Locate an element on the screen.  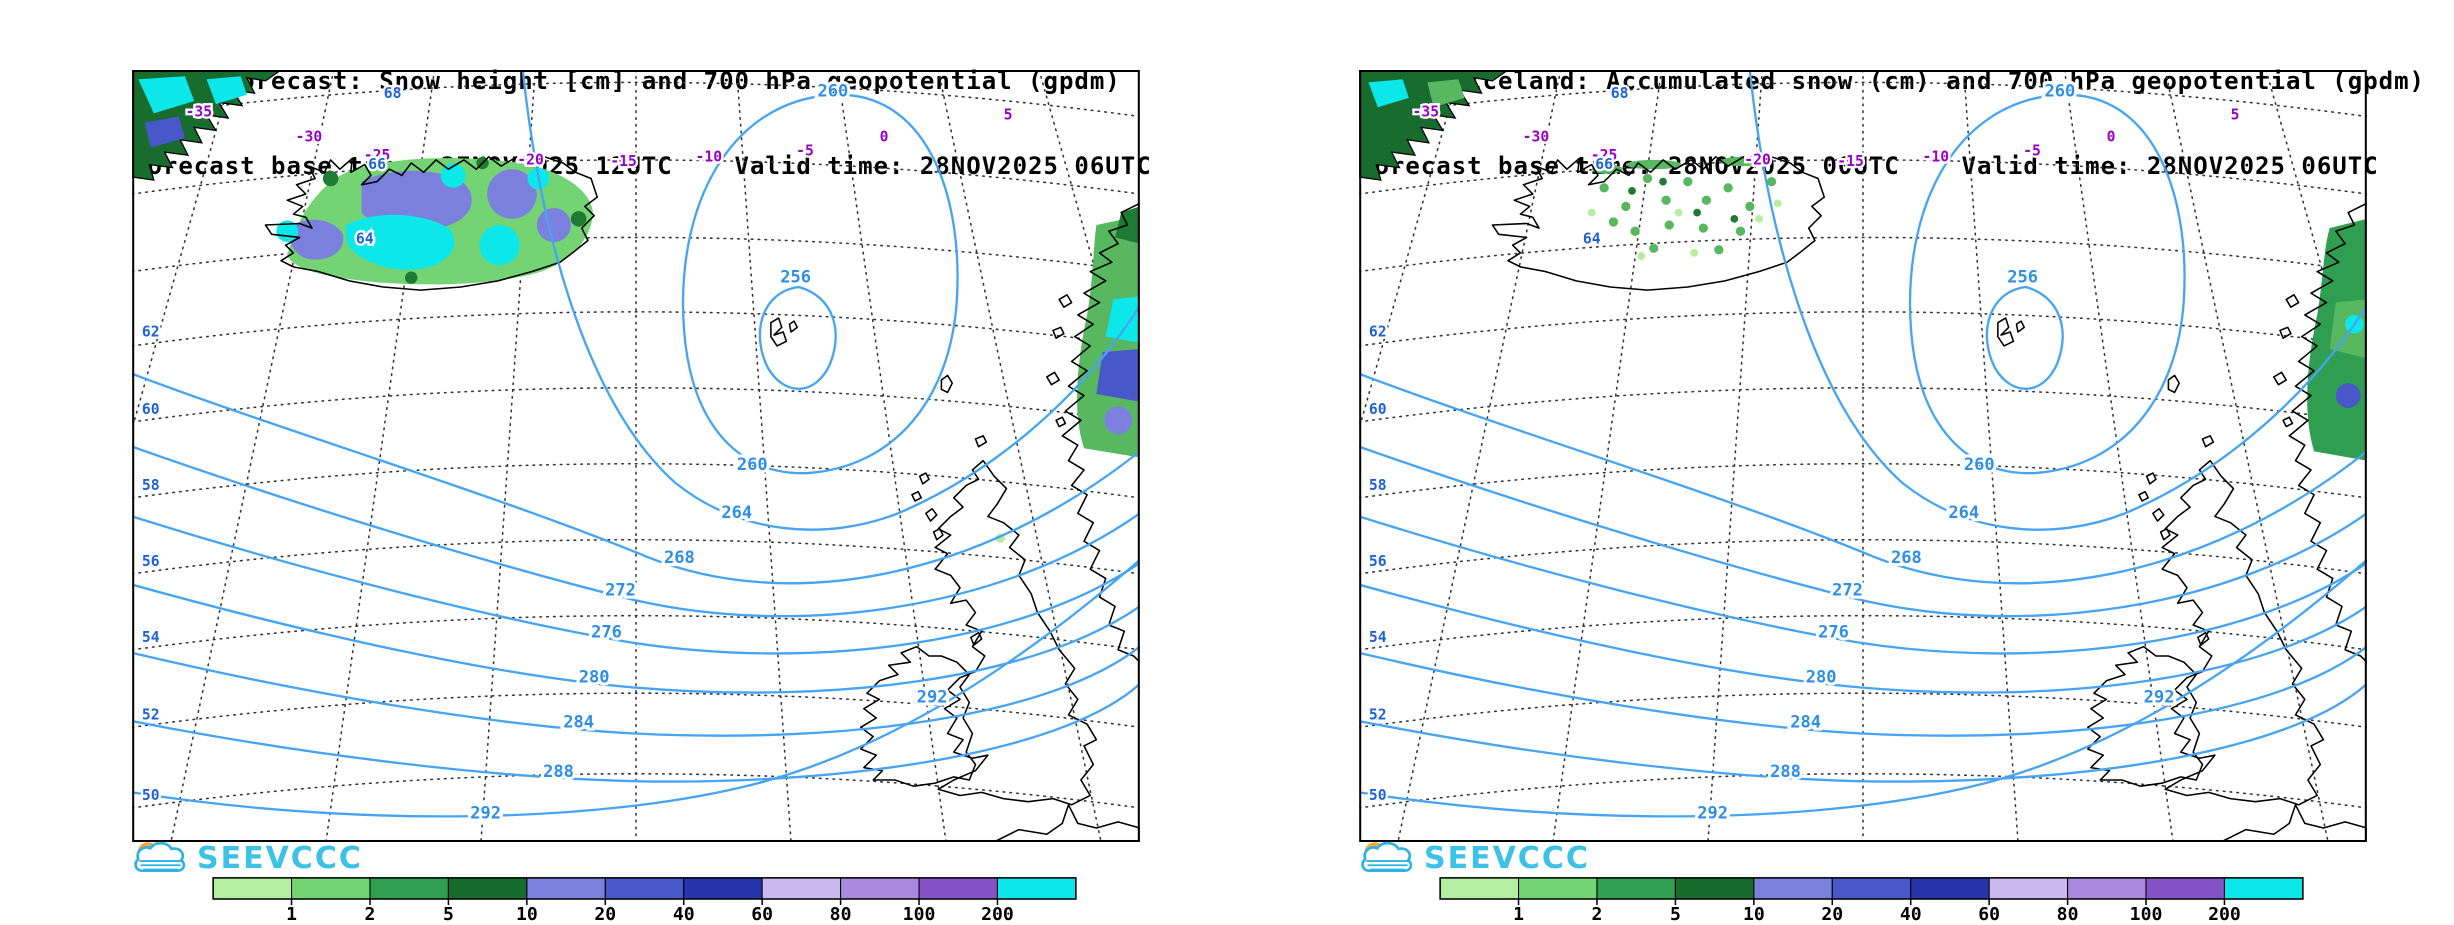
colorbar-tick-label: 5 is located at coordinates (1675, 913).